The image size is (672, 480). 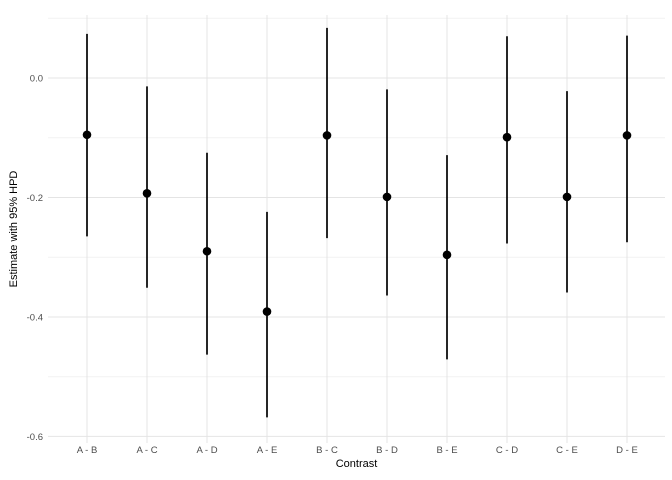 What do you see at coordinates (507, 137) in the screenshot?
I see `estimate-point-C-D` at bounding box center [507, 137].